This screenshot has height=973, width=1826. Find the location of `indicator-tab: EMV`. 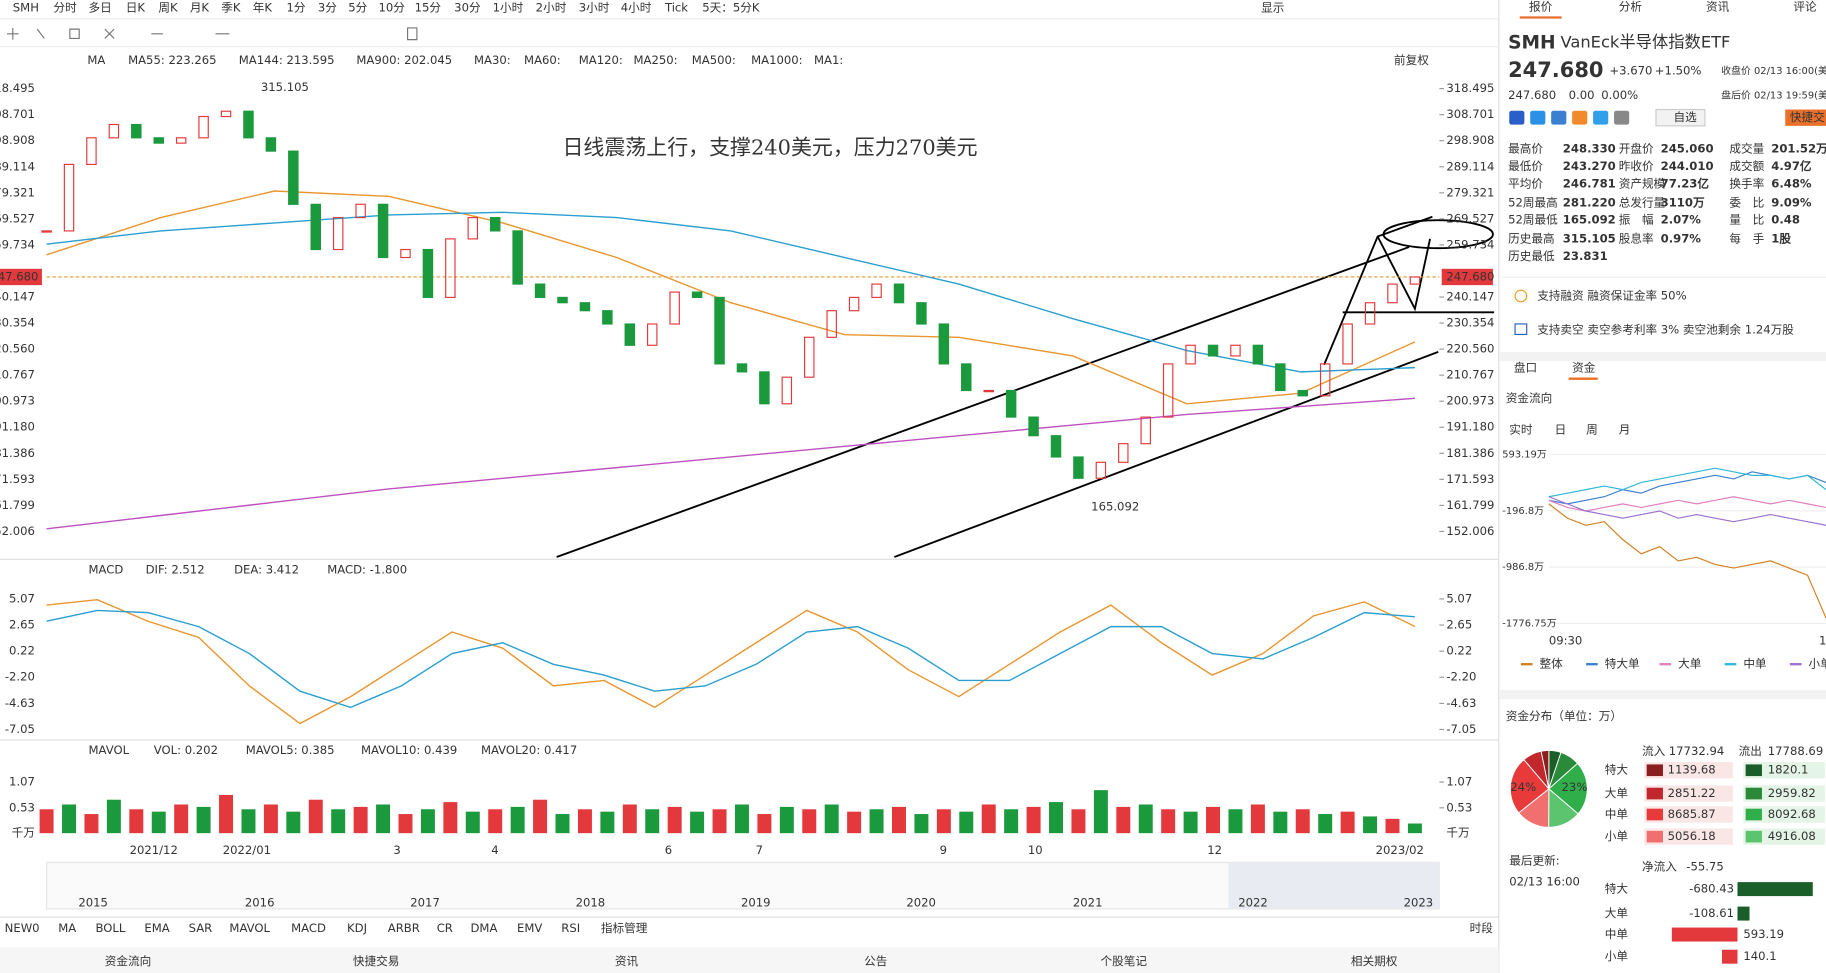

indicator-tab: EMV is located at coordinates (529, 928).